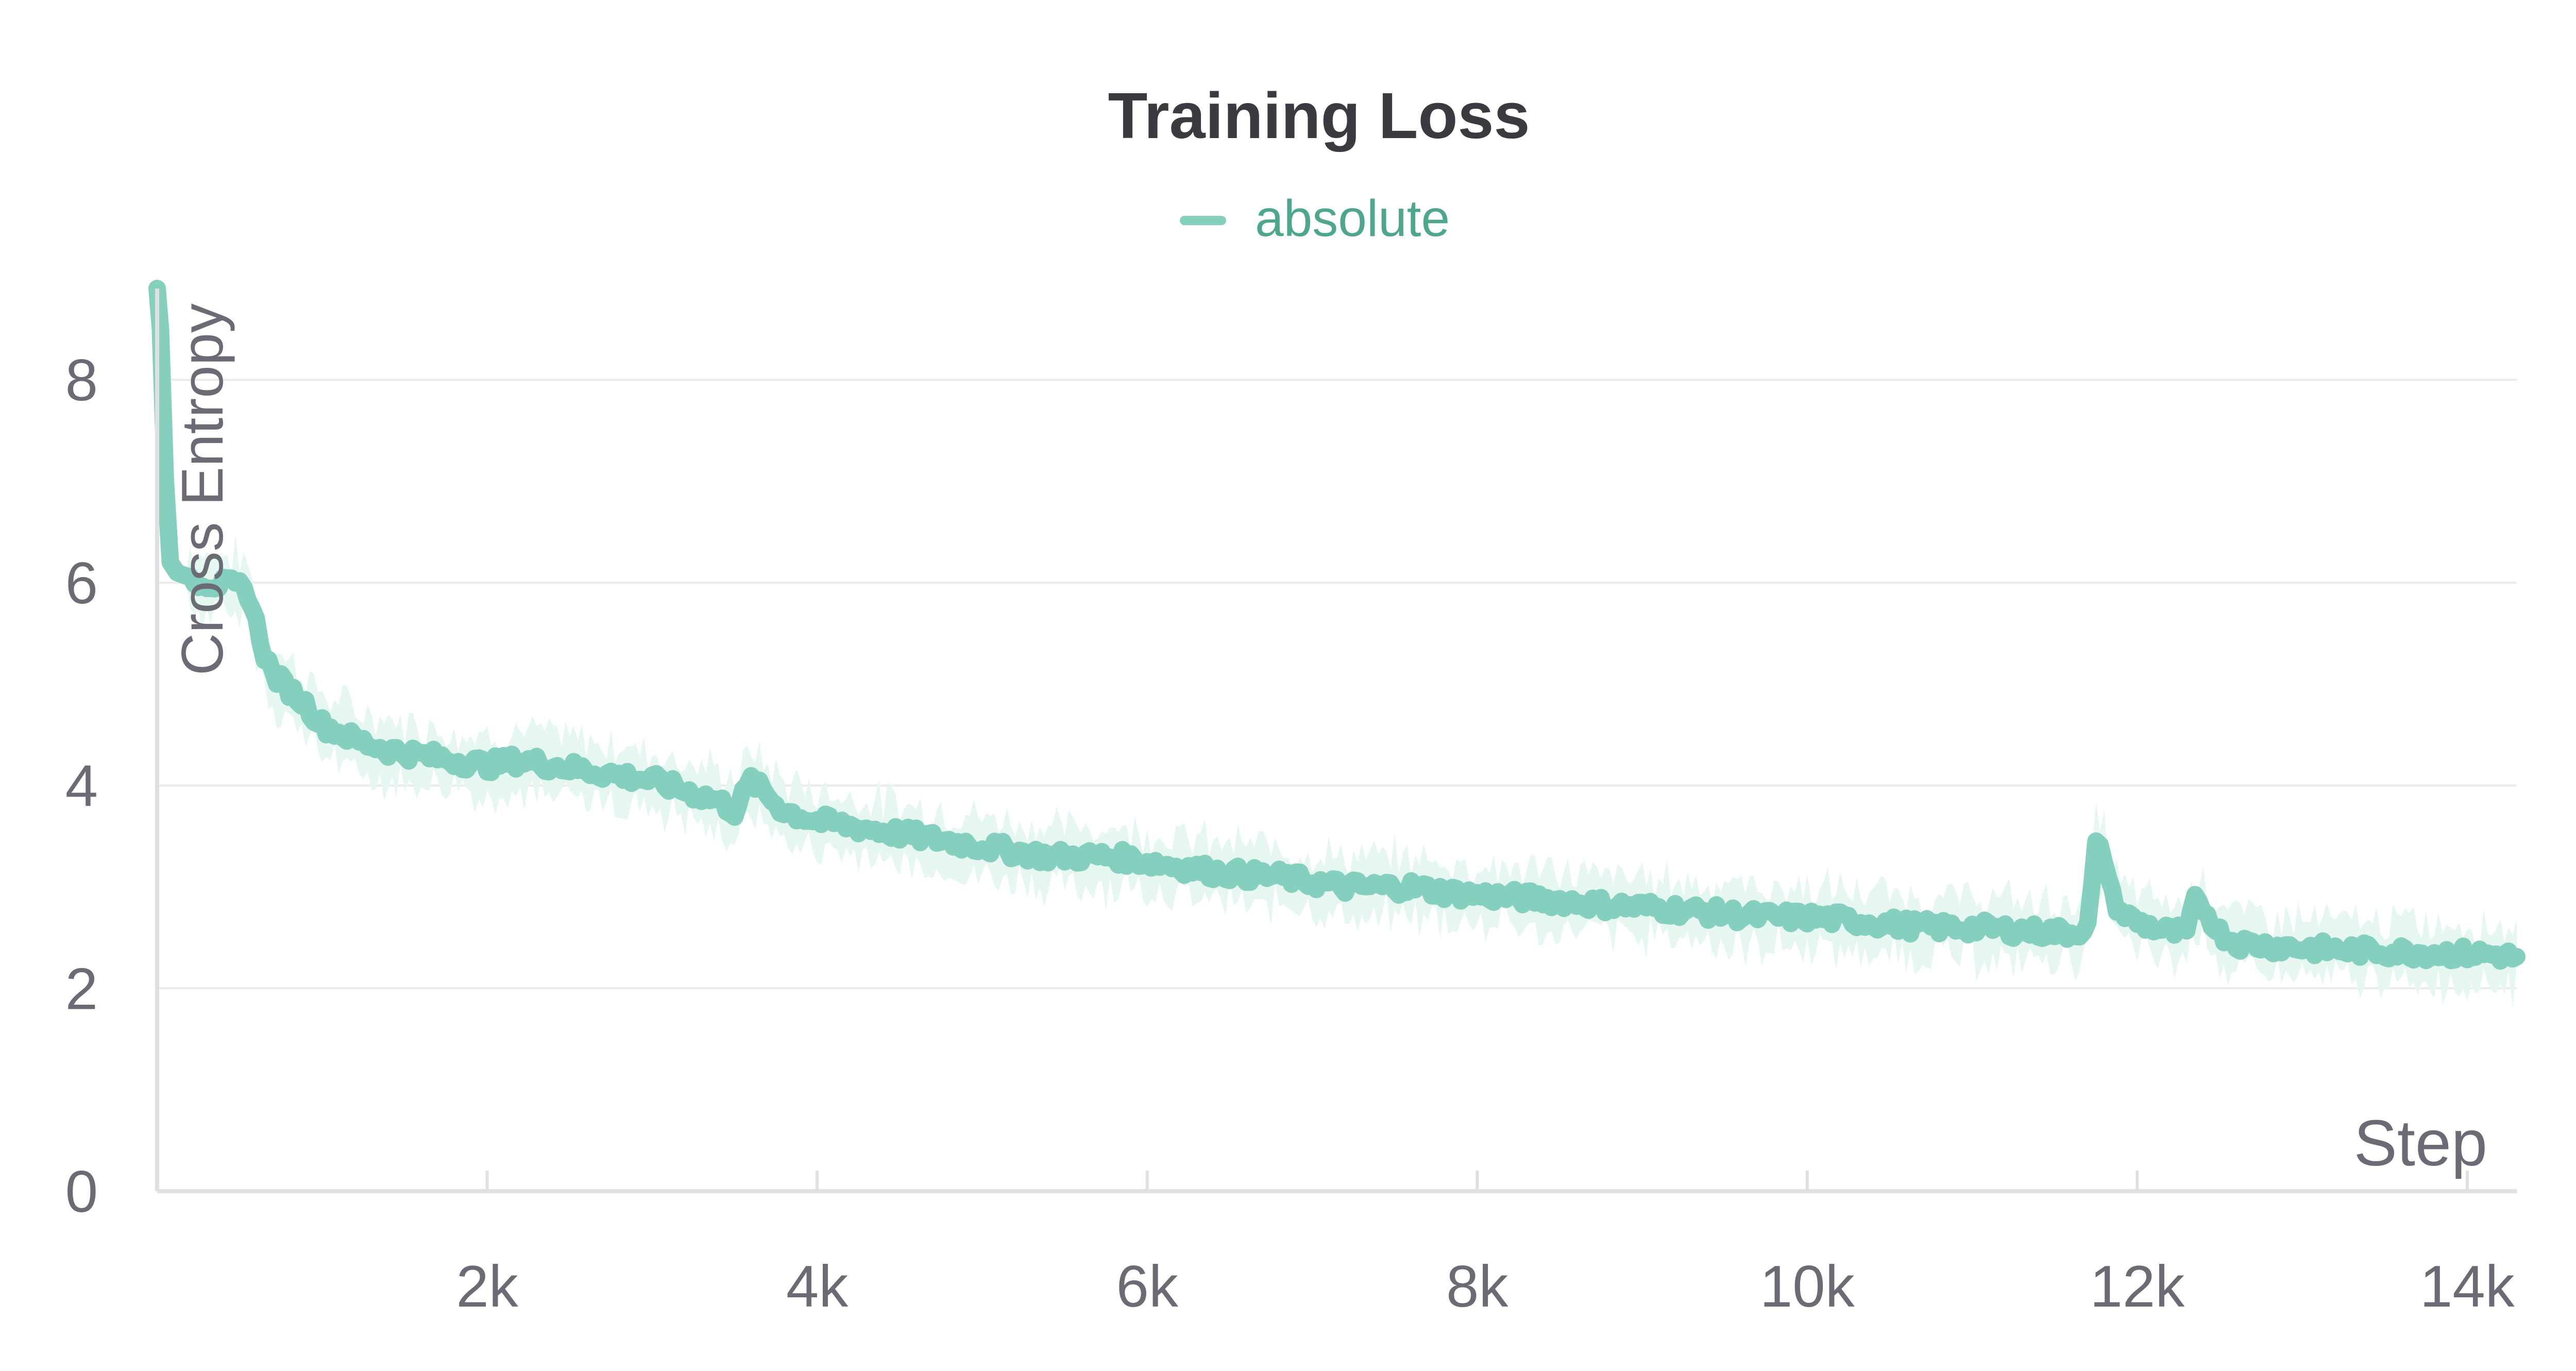 The height and width of the screenshot is (1371, 2576). Describe the element at coordinates (487, 1286) in the screenshot. I see `x-tick-label: 2k` at that location.